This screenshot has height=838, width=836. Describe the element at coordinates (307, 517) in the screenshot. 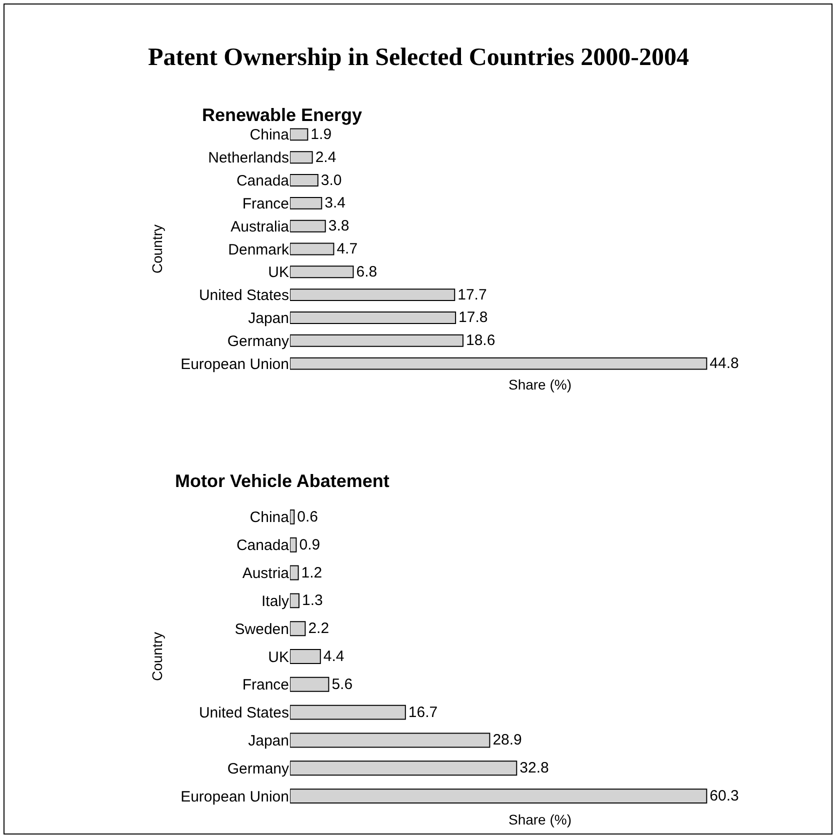

I see `data-label: 0.6` at that location.